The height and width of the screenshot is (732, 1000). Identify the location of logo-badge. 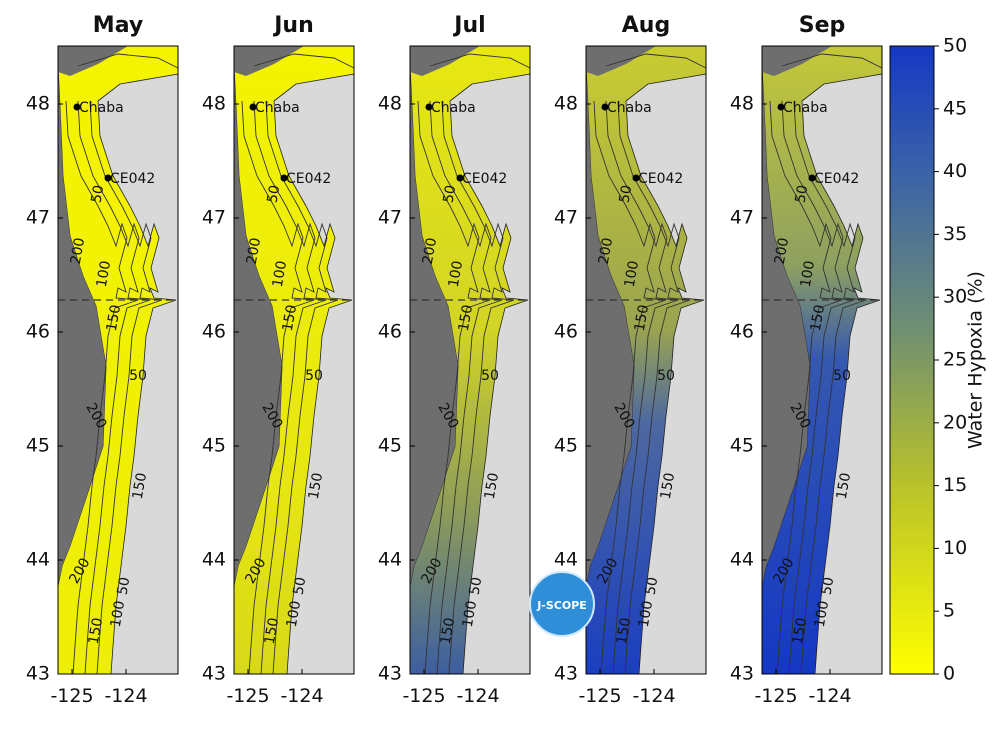
(562, 604).